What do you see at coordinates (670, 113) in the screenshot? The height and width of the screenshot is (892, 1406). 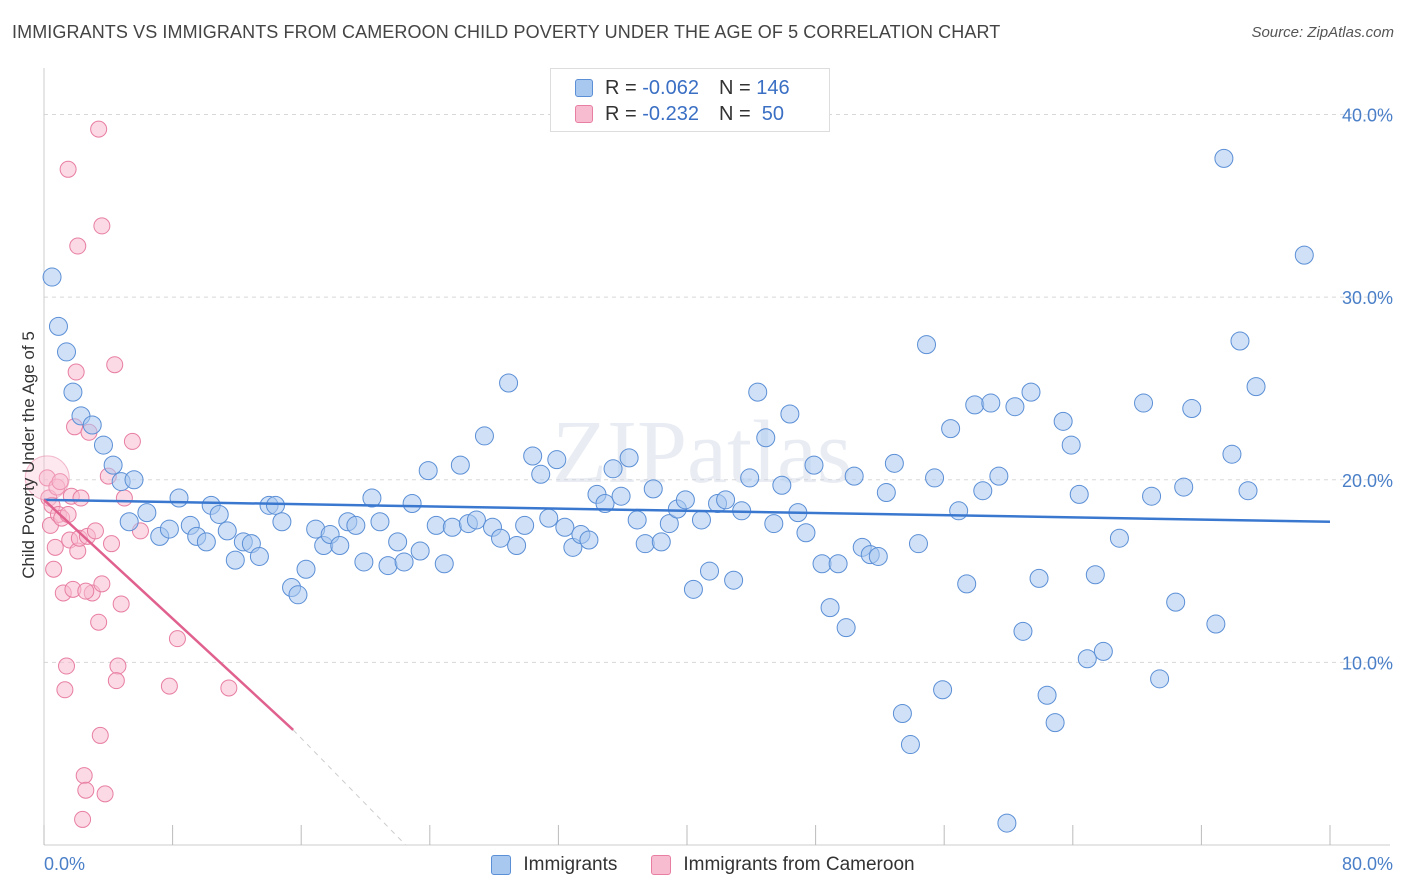 I see `r-value: -0.232` at bounding box center [670, 113].